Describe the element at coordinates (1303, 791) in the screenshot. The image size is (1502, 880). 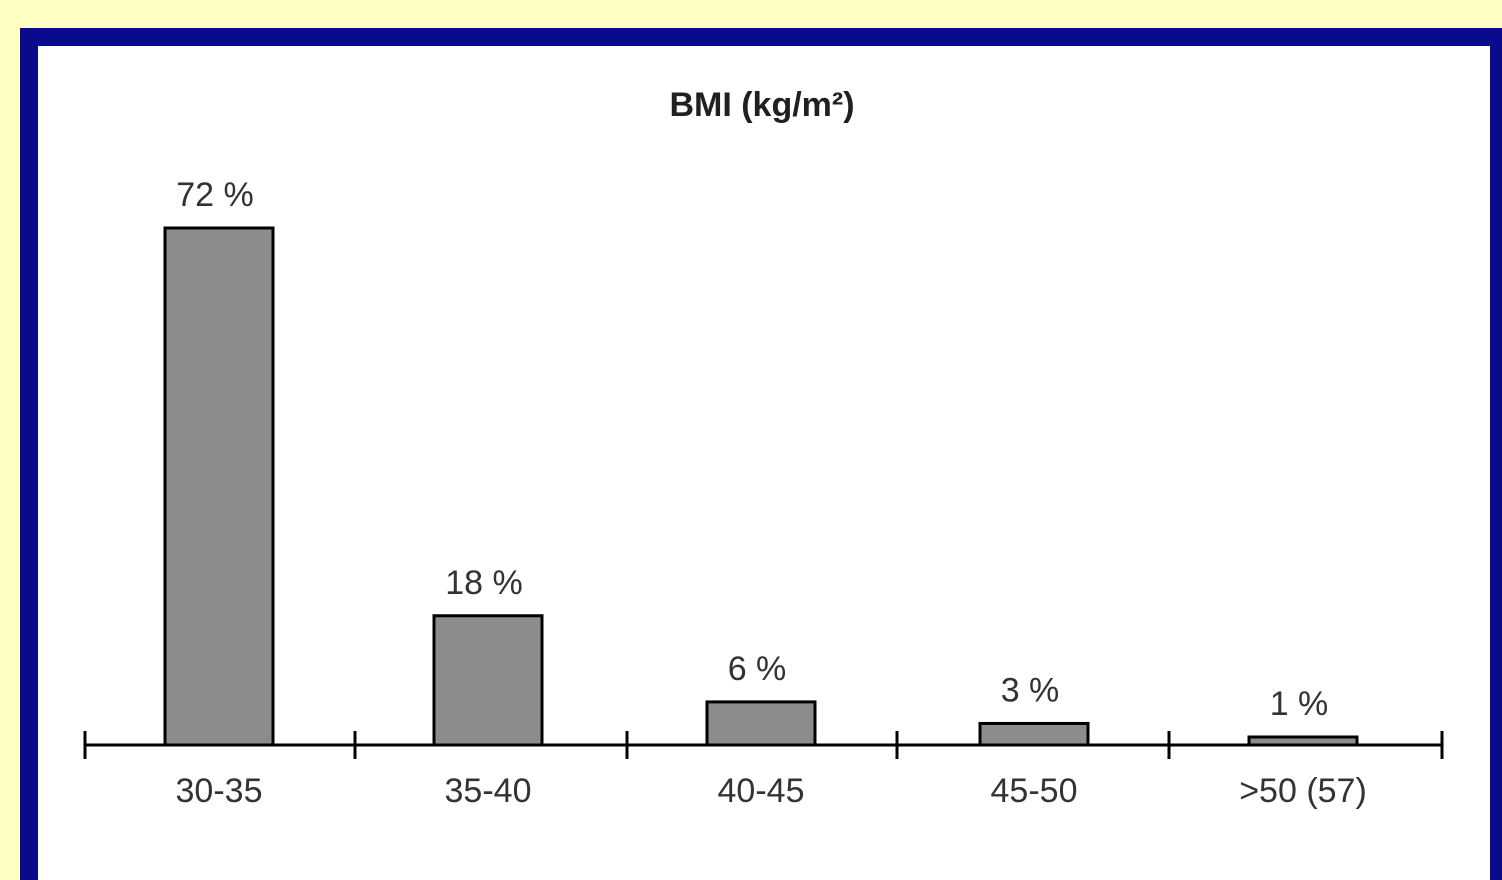
I see `x-tick-label-4: >50 (57)` at that location.